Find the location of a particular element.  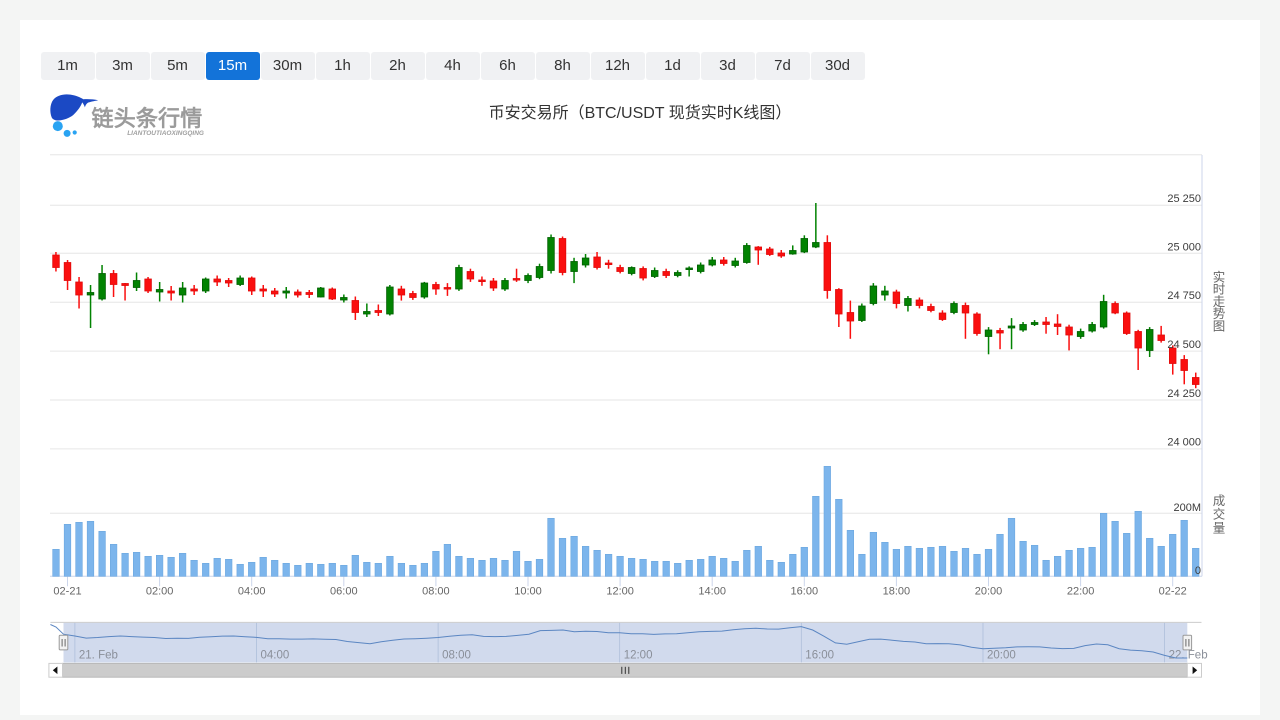

svg-text: 成 is located at coordinates (1219, 501).